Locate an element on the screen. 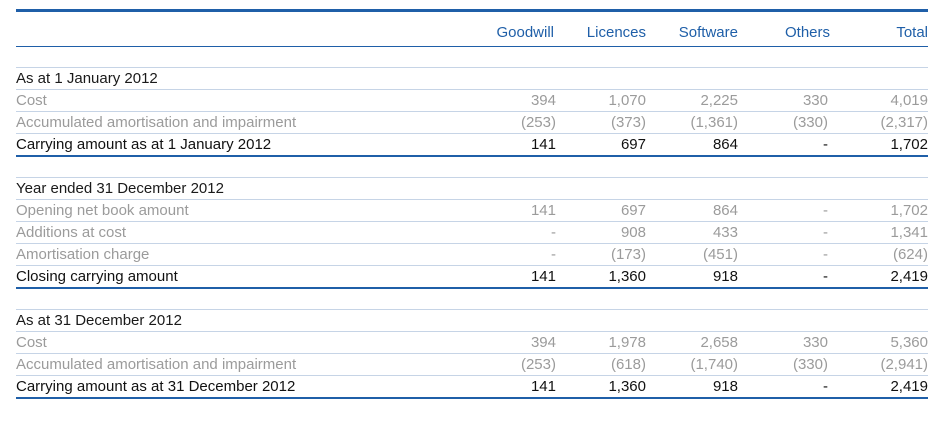  cell-software: 2,225 is located at coordinates (719, 100).